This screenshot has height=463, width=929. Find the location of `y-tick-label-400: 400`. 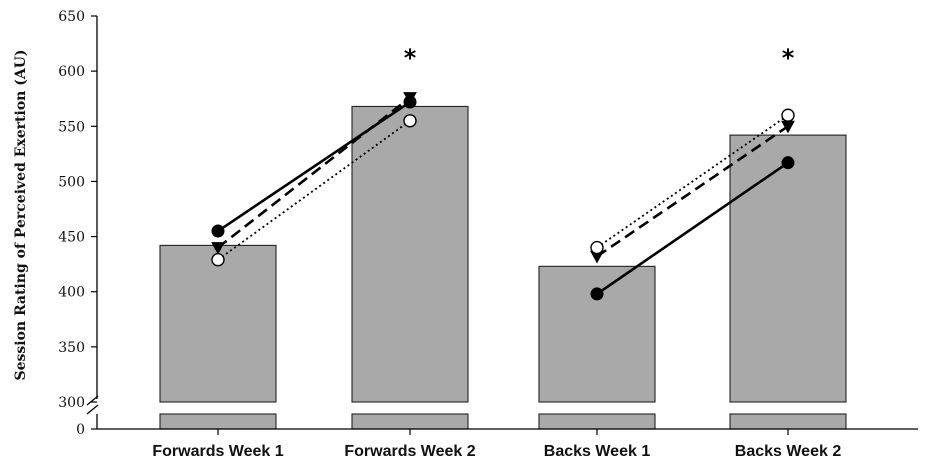

y-tick-label-400: 400 is located at coordinates (71, 293).